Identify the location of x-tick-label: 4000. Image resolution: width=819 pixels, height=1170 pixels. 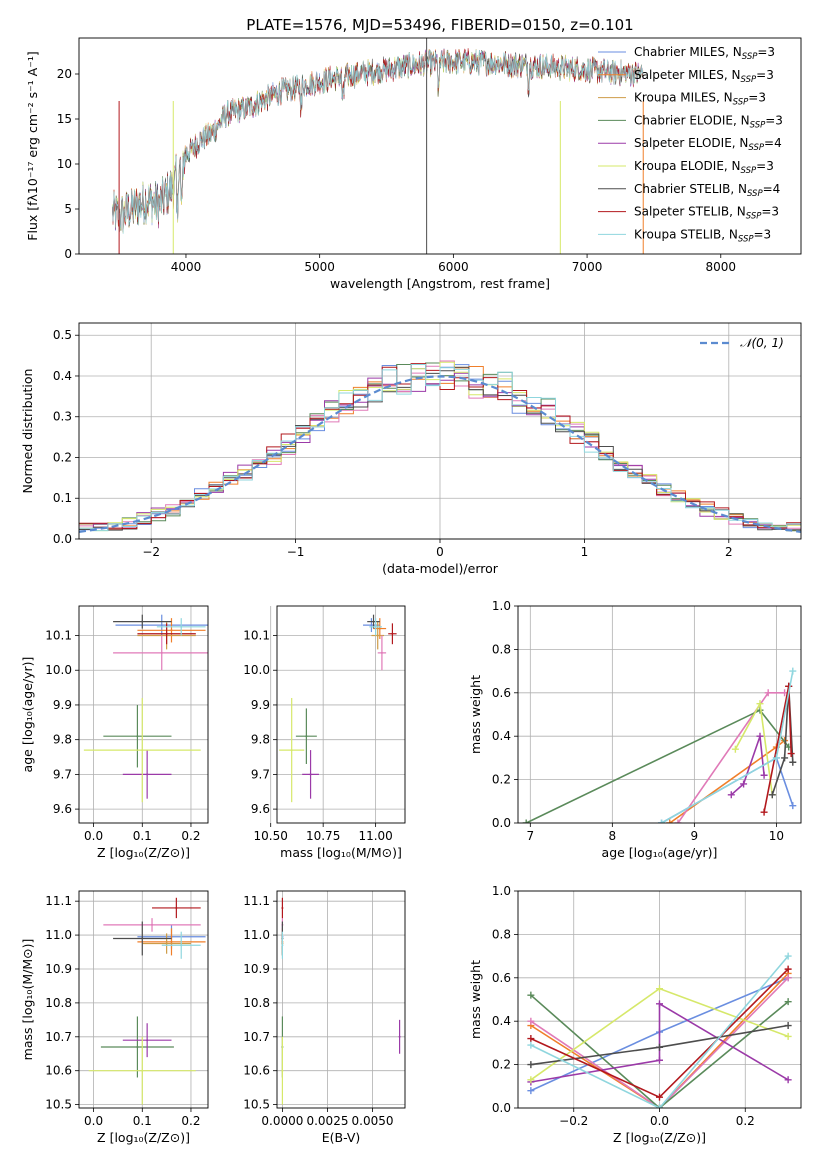
(186, 267).